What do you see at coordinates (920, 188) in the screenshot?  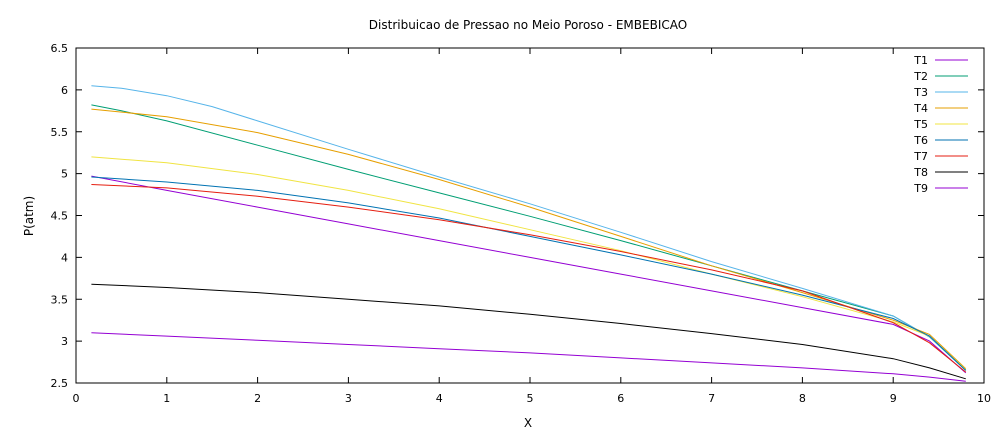 I see `legend-label-t9: T9` at bounding box center [920, 188].